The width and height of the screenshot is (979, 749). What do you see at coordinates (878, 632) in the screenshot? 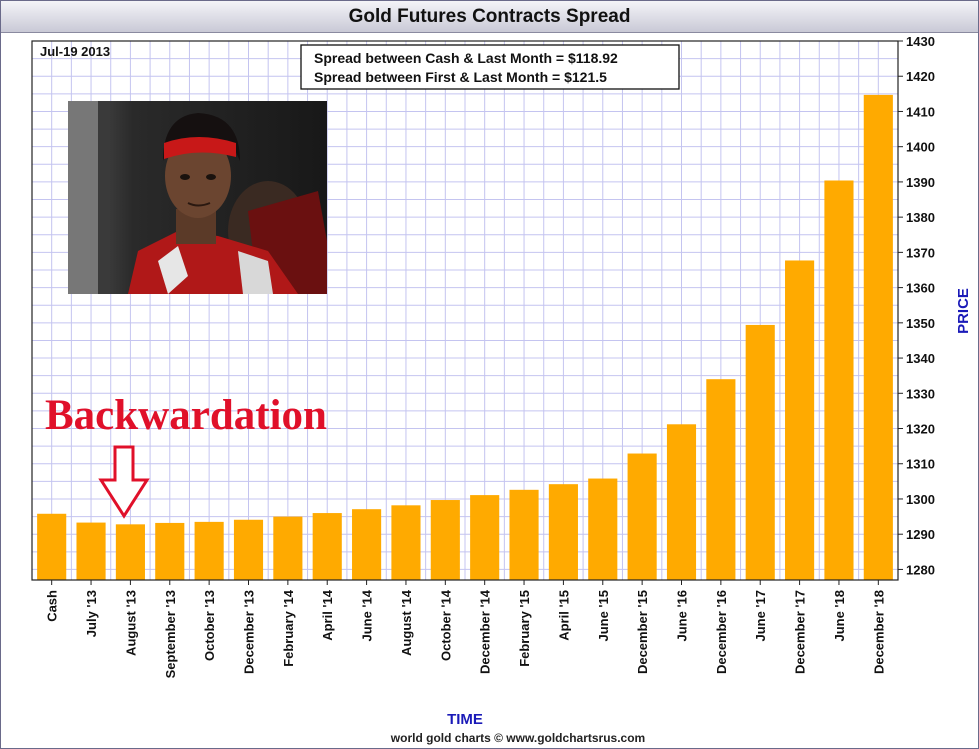
I see `x-tick-label: December '18` at bounding box center [878, 632].